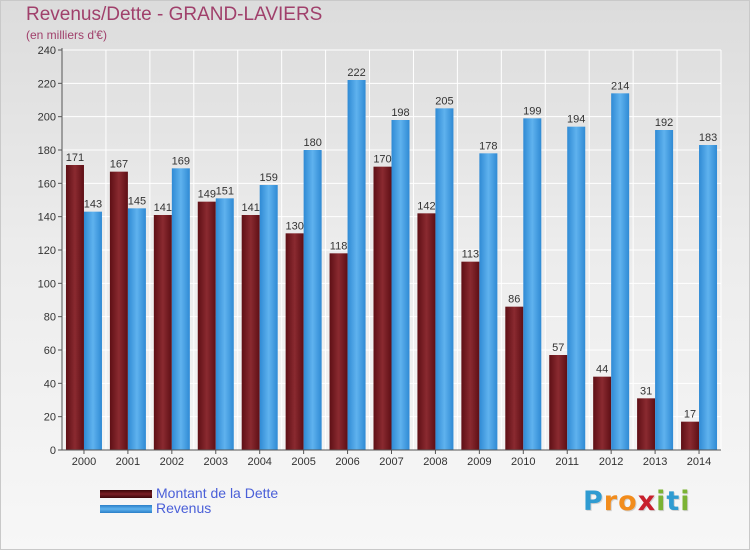 The width and height of the screenshot is (750, 550). What do you see at coordinates (217, 493) in the screenshot?
I see `legend-label-dette: Montant de la Dette` at bounding box center [217, 493].